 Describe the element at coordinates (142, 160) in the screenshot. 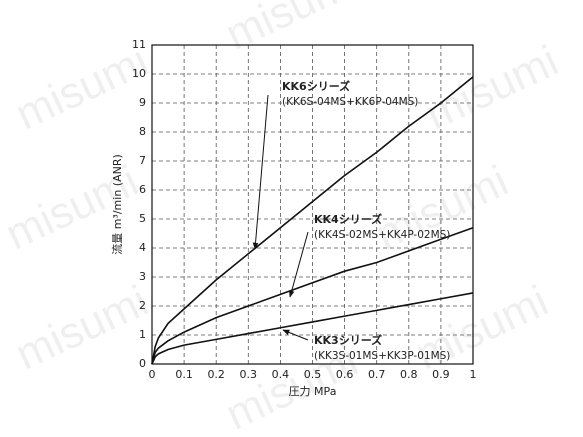

I see `y-tick-label: 7` at that location.